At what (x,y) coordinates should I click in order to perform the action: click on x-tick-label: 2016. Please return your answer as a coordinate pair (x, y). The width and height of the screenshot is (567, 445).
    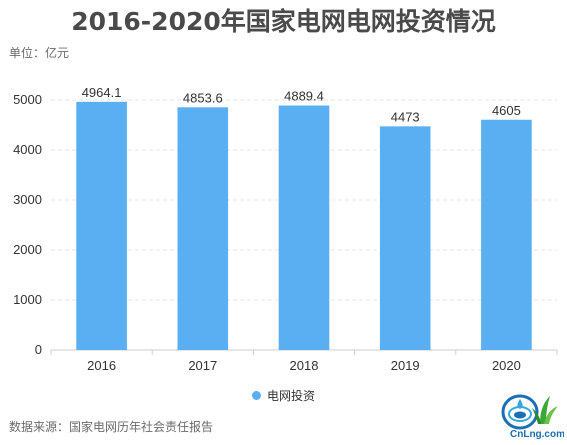
    Looking at the image, I should click on (101, 365).